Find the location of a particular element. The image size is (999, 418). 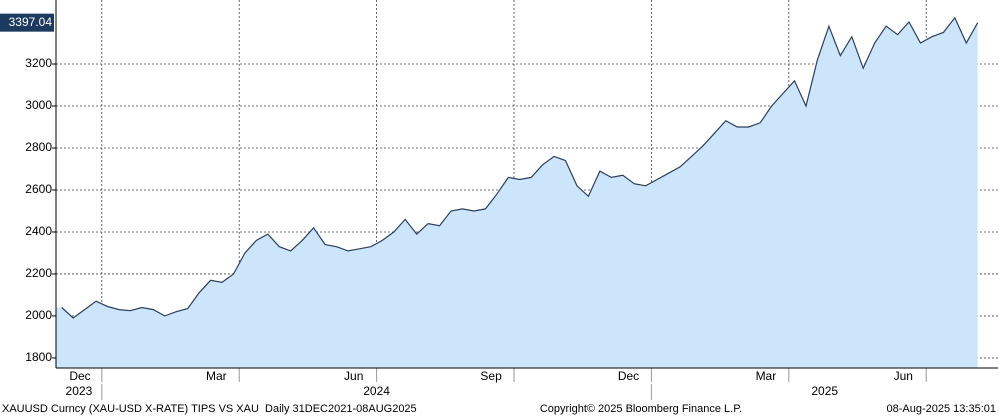

year-label: 2023 is located at coordinates (79, 391).